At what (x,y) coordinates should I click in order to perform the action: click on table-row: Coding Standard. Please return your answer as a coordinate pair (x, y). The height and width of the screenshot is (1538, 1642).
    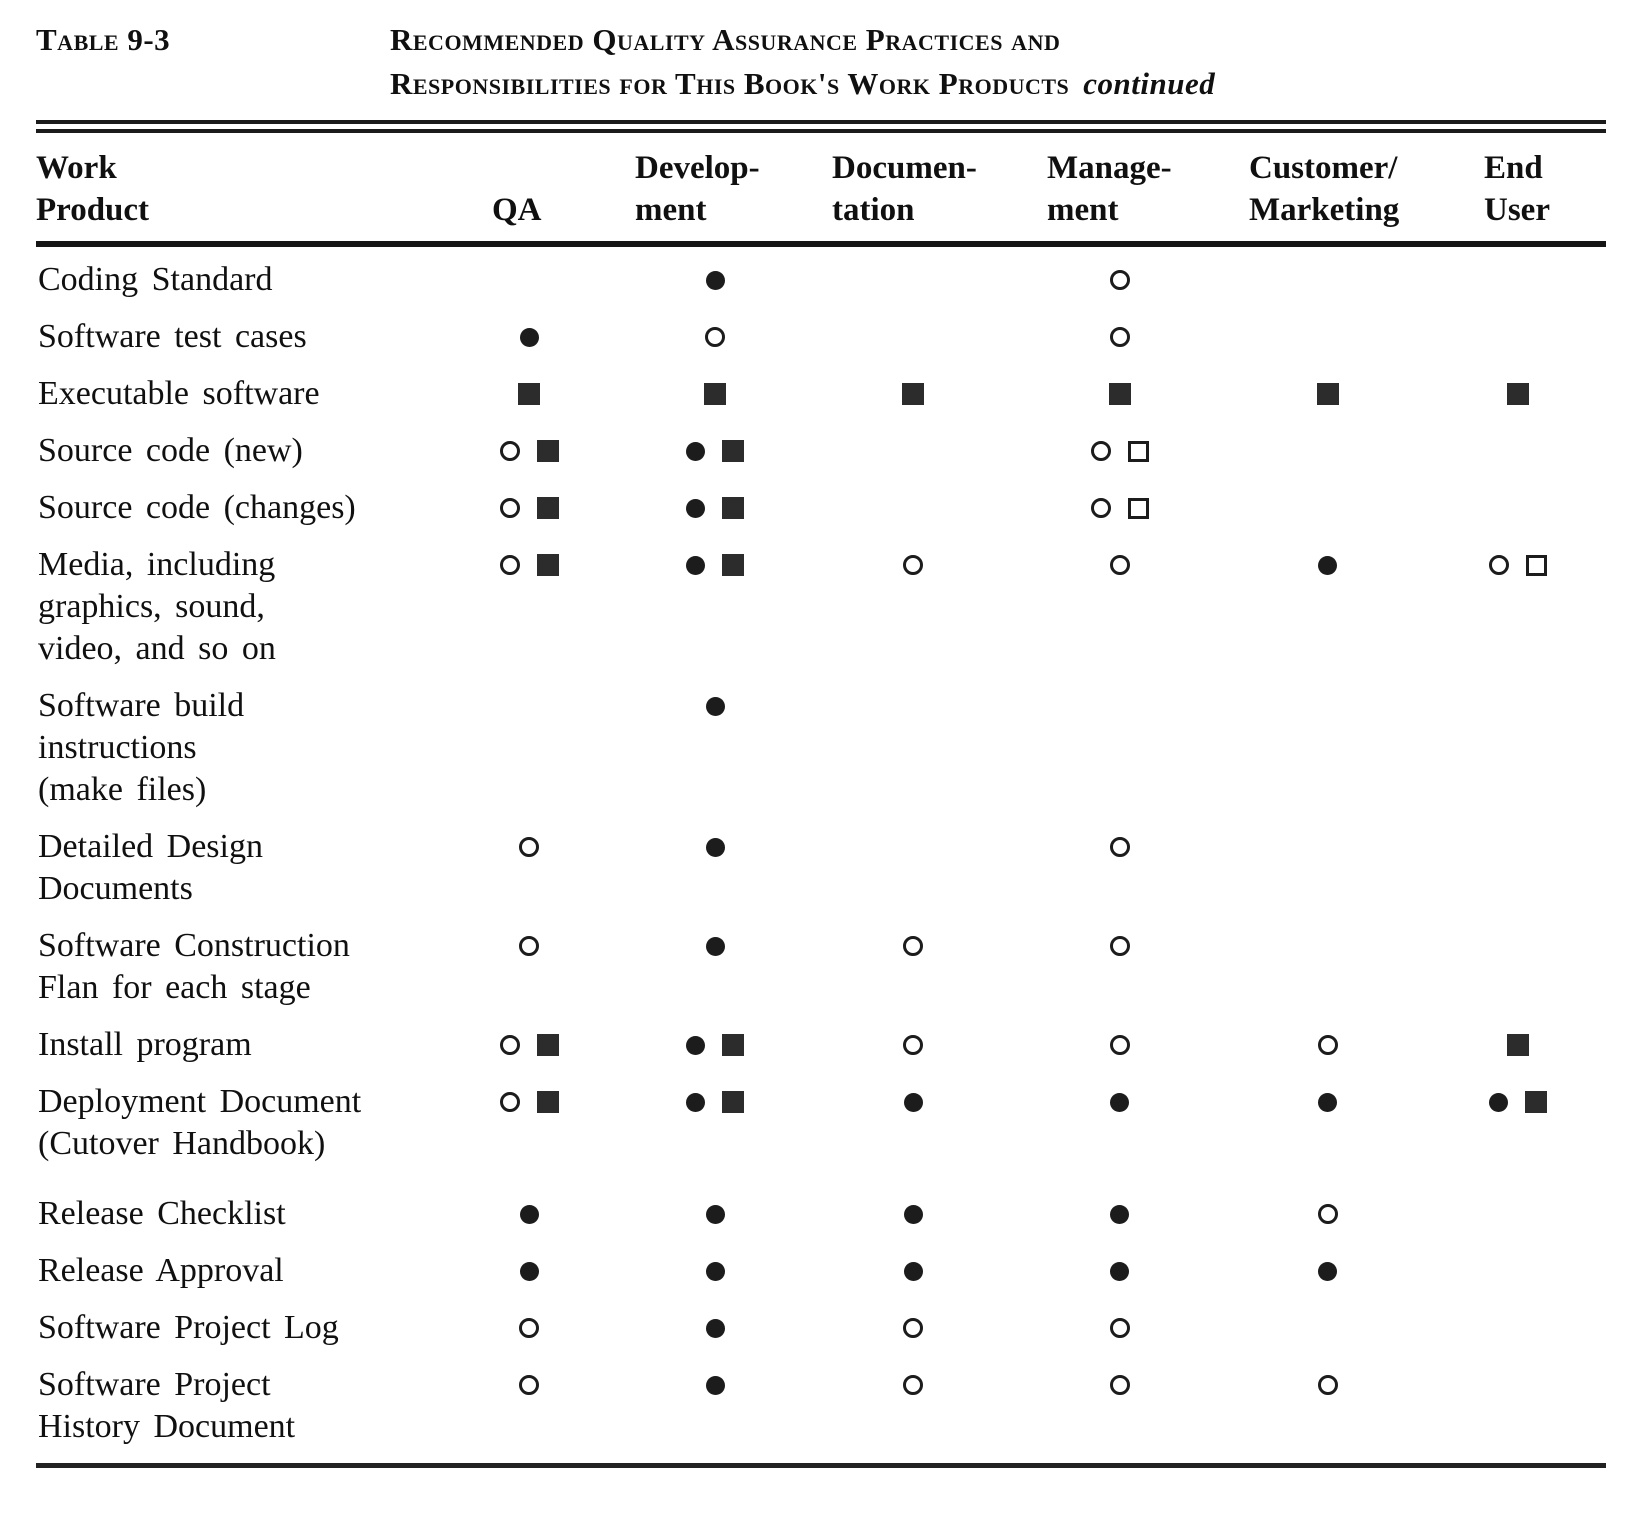
    Looking at the image, I should click on (821, 280).